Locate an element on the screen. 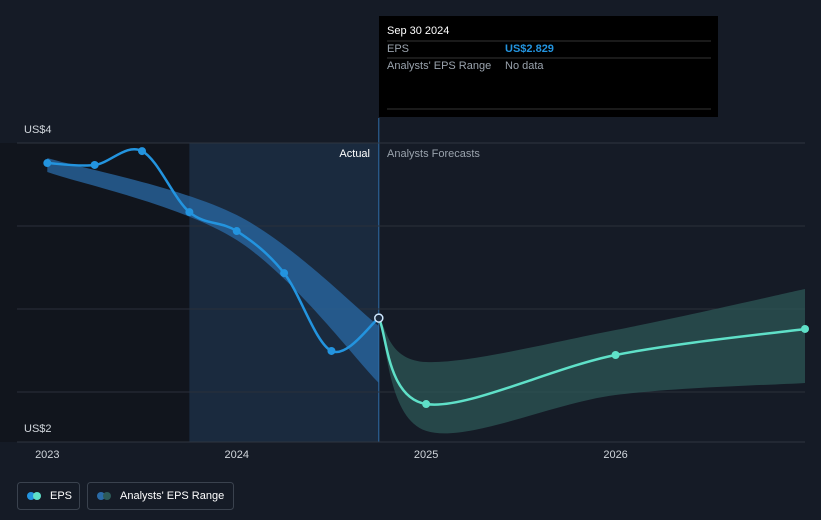 The width and height of the screenshot is (821, 520). tooltip-label: Analysts' EPS Range is located at coordinates (439, 66).